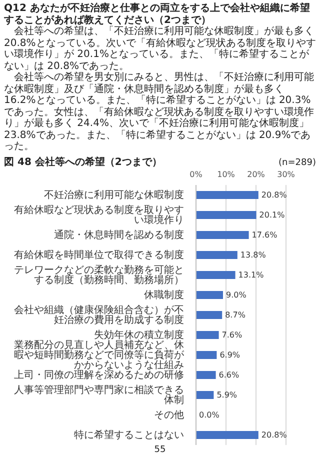  Describe the element at coordinates (265, 234) in the screenshot. I see `data-label: 17.6%` at that location.